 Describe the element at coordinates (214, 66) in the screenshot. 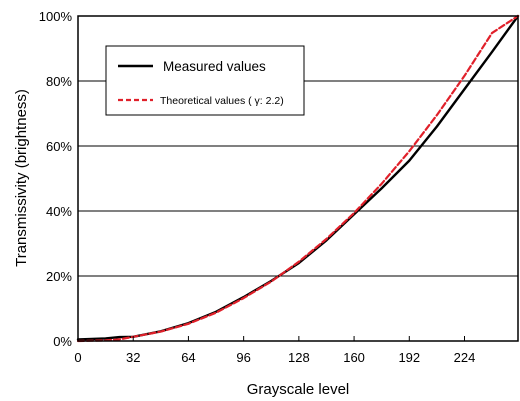

I see `legend-label-measured: Measured values` at that location.